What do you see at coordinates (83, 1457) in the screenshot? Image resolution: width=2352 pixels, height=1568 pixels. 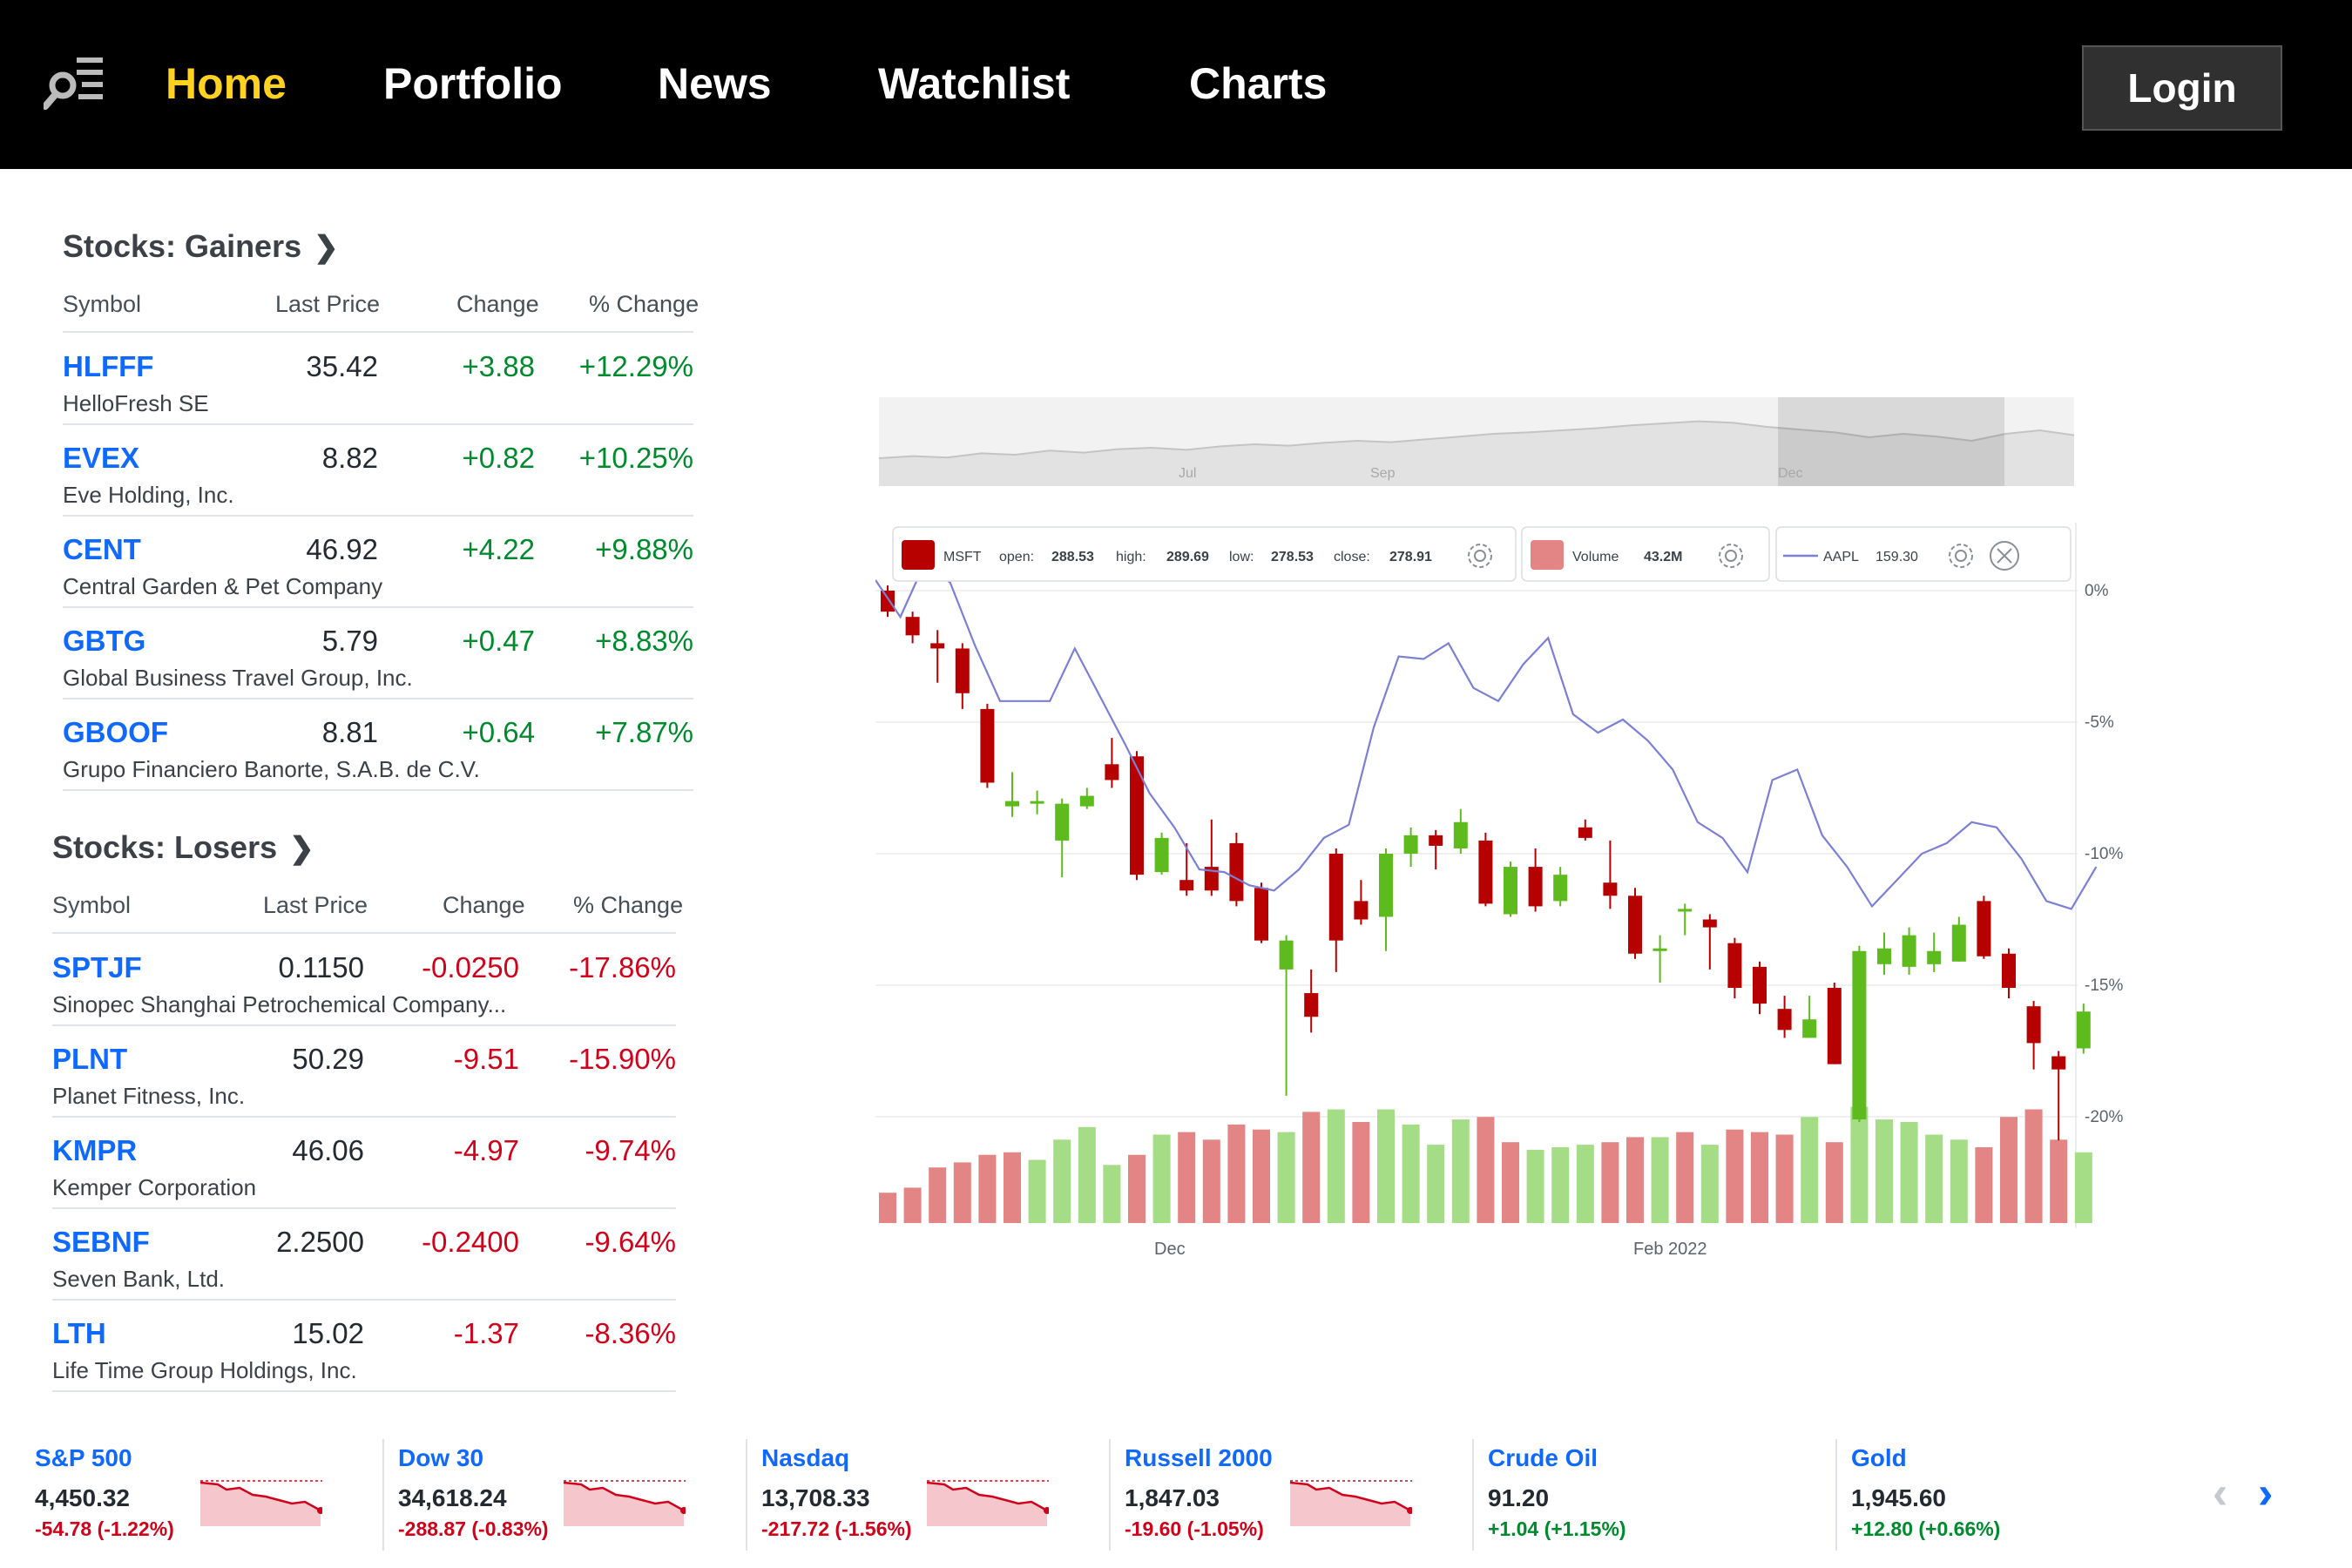 I see `ticker-name: S&P 500` at bounding box center [83, 1457].